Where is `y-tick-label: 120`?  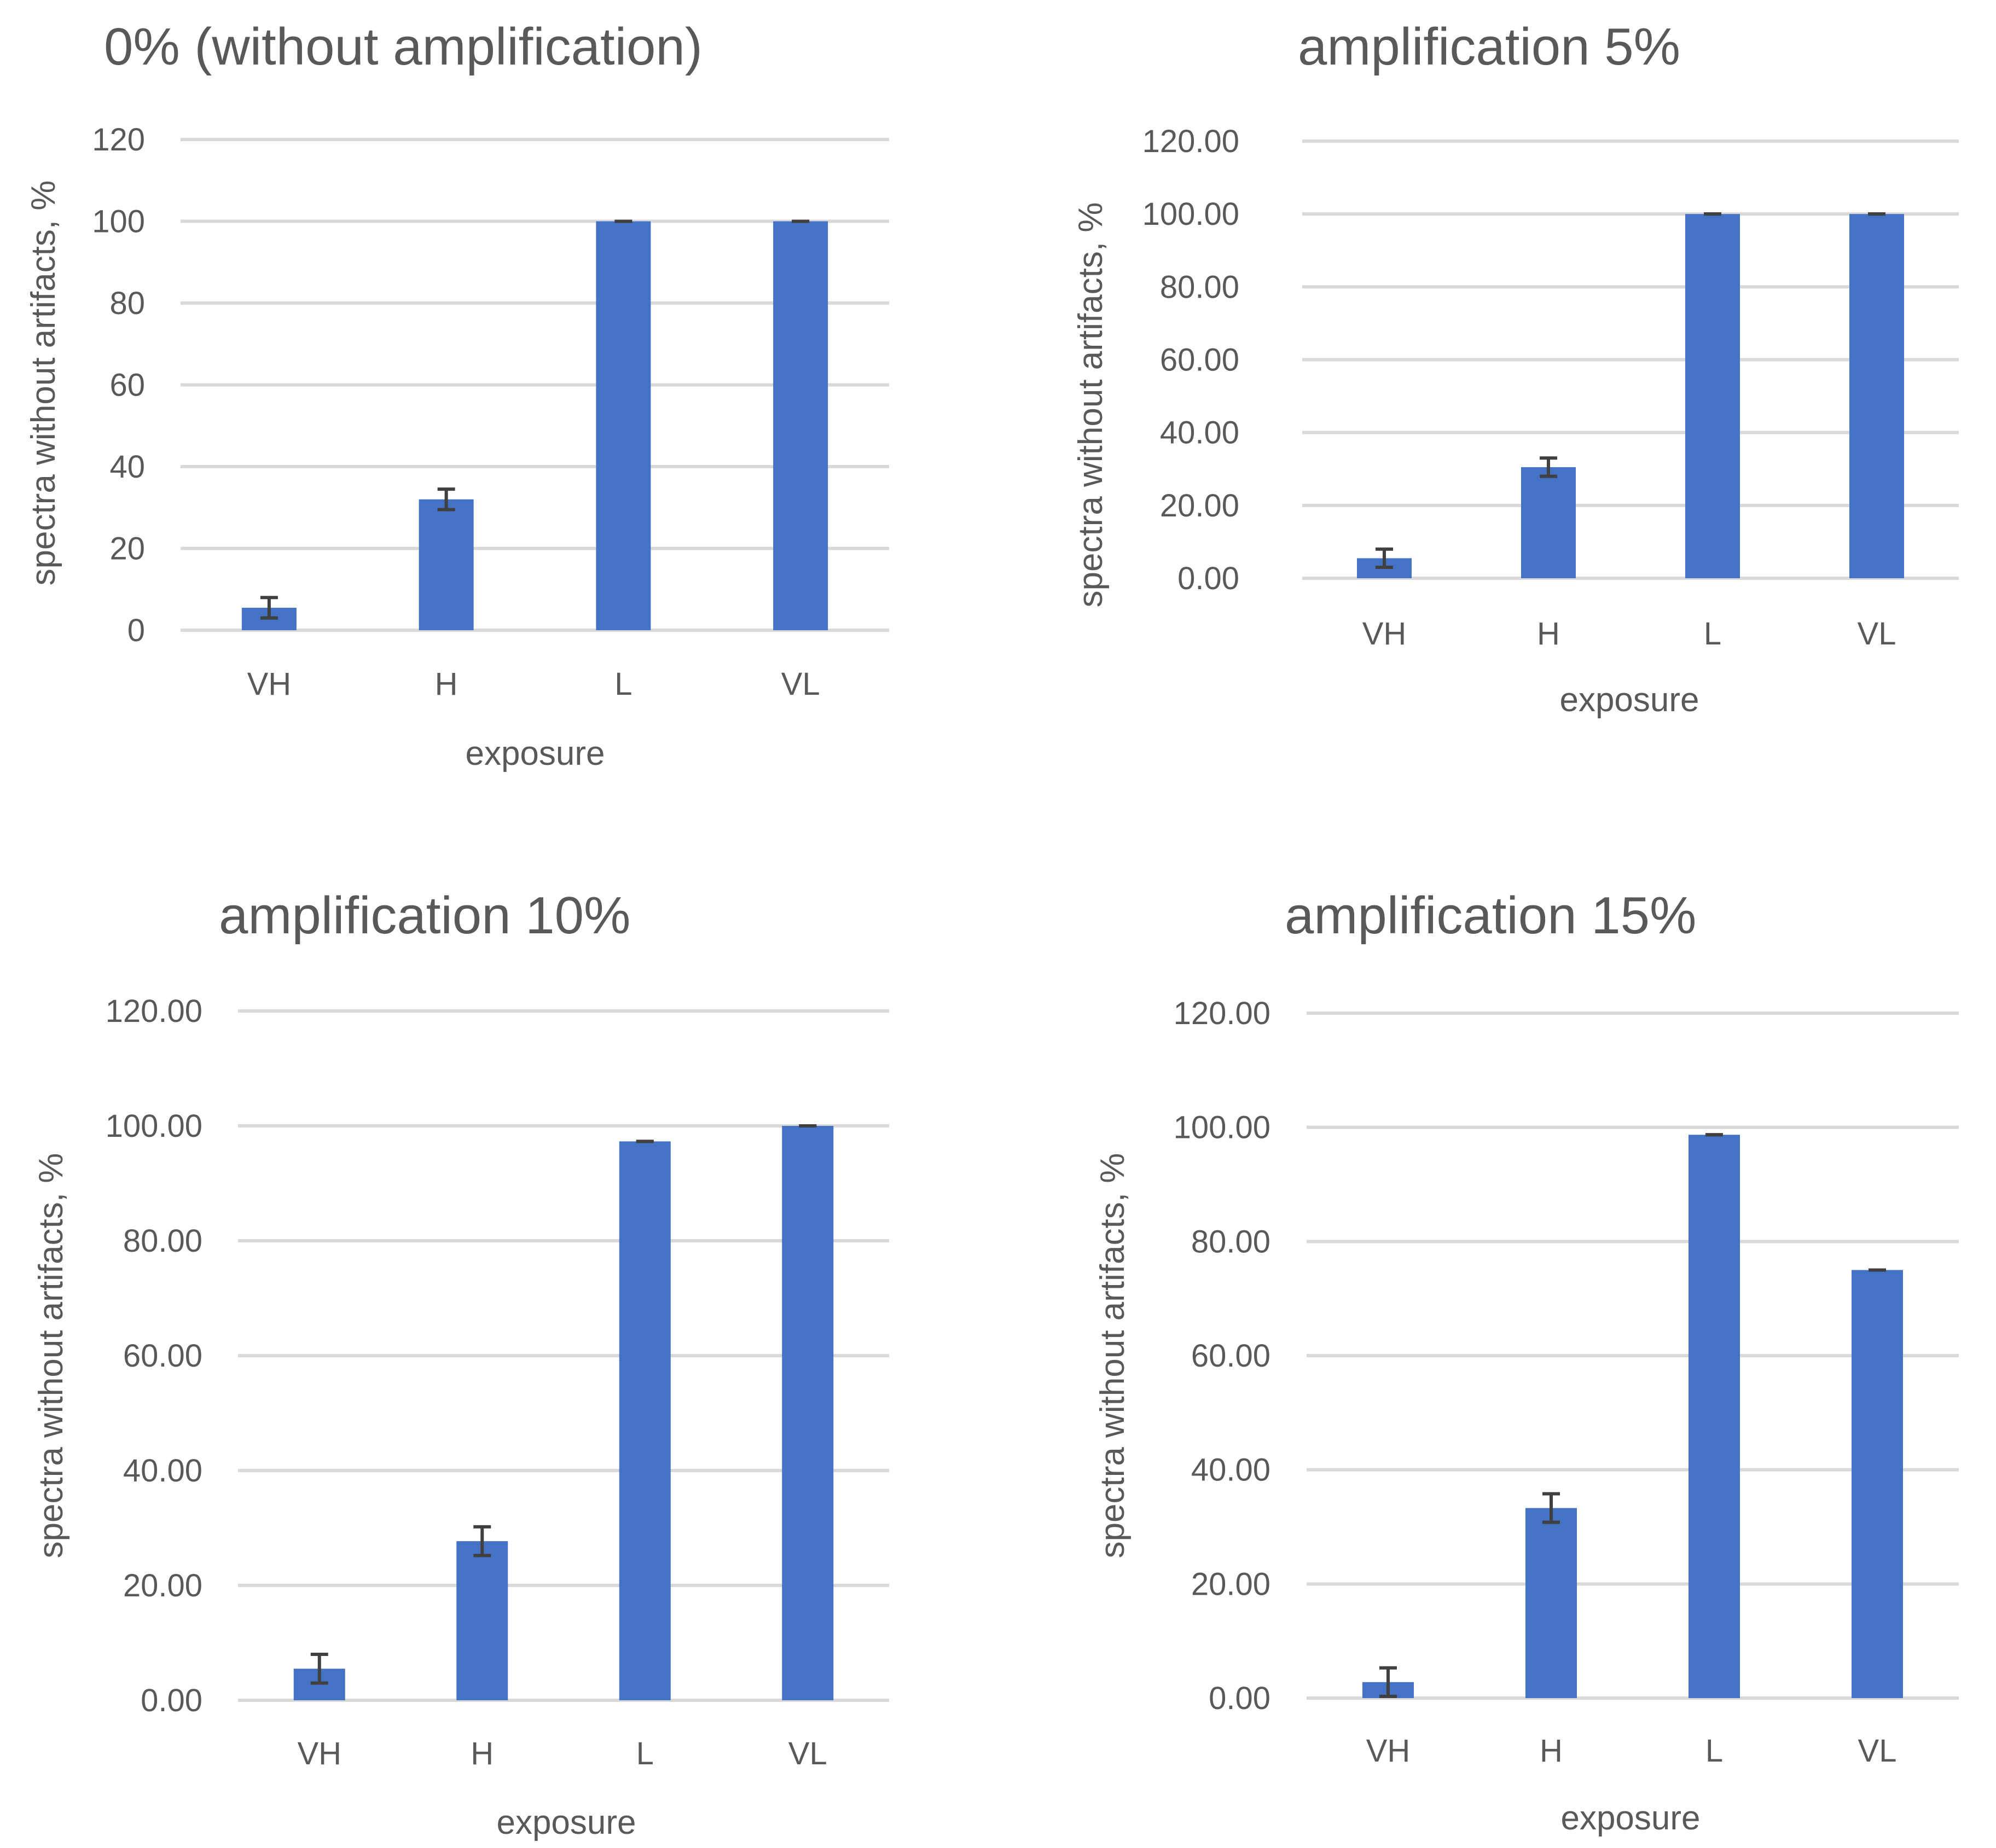 y-tick-label: 120 is located at coordinates (119, 140).